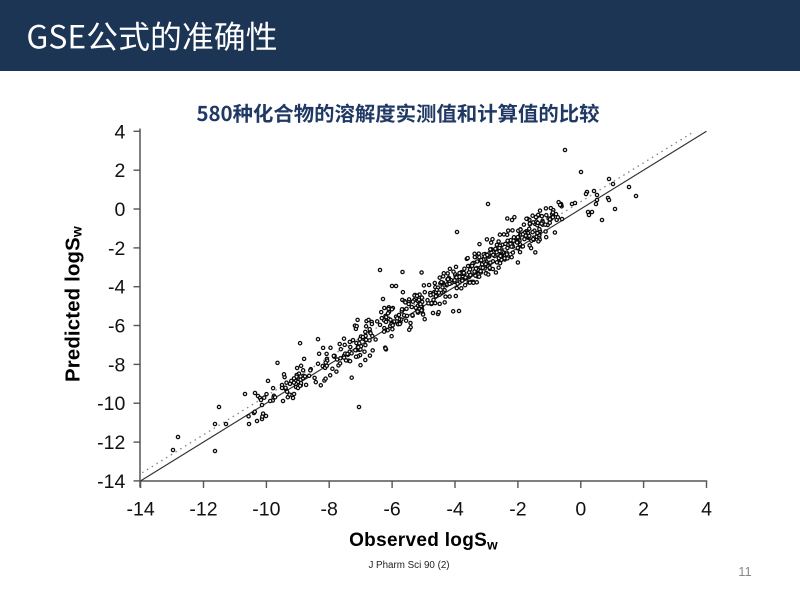 This screenshot has width=800, height=600. What do you see at coordinates (745, 571) in the screenshot?
I see `svg-text: 11` at bounding box center [745, 571].